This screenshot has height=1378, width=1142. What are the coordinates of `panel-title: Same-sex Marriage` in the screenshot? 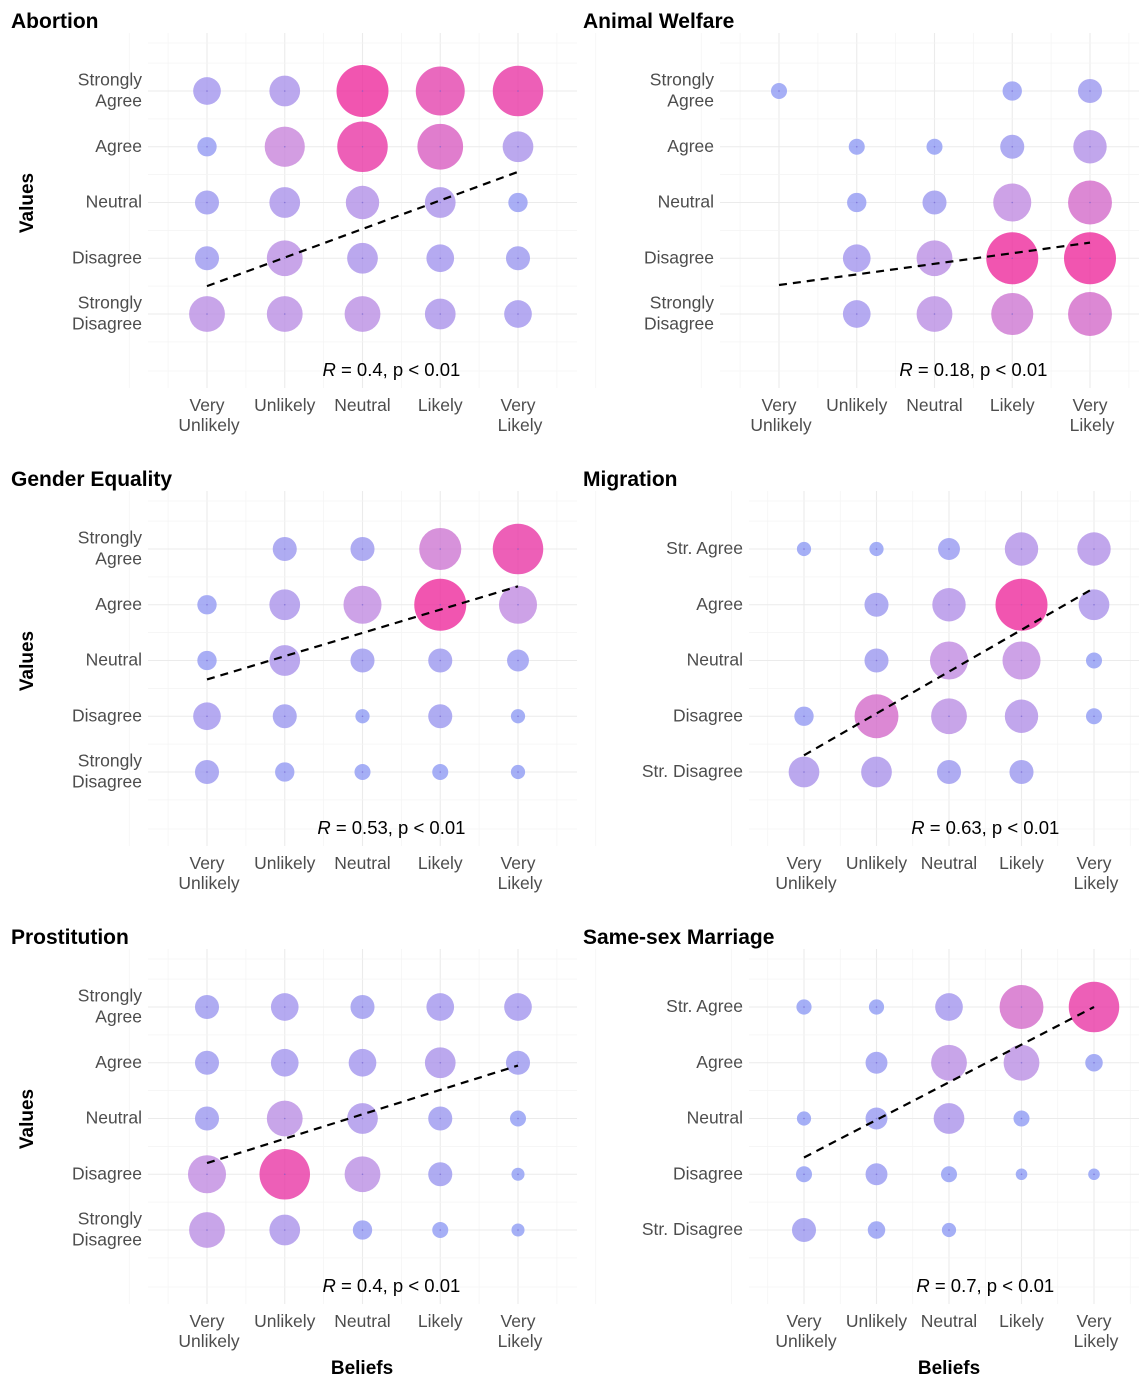 It's located at (678, 937).